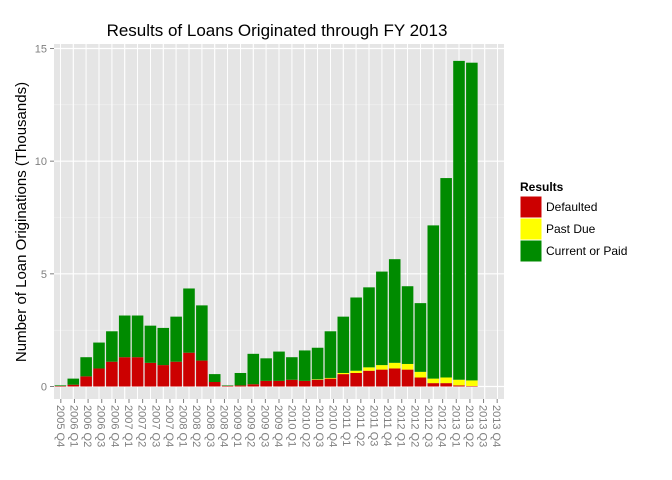 Image resolution: width=672 pixels, height=480 pixels. What do you see at coordinates (542, 187) in the screenshot?
I see `legend-title: Results` at bounding box center [542, 187].